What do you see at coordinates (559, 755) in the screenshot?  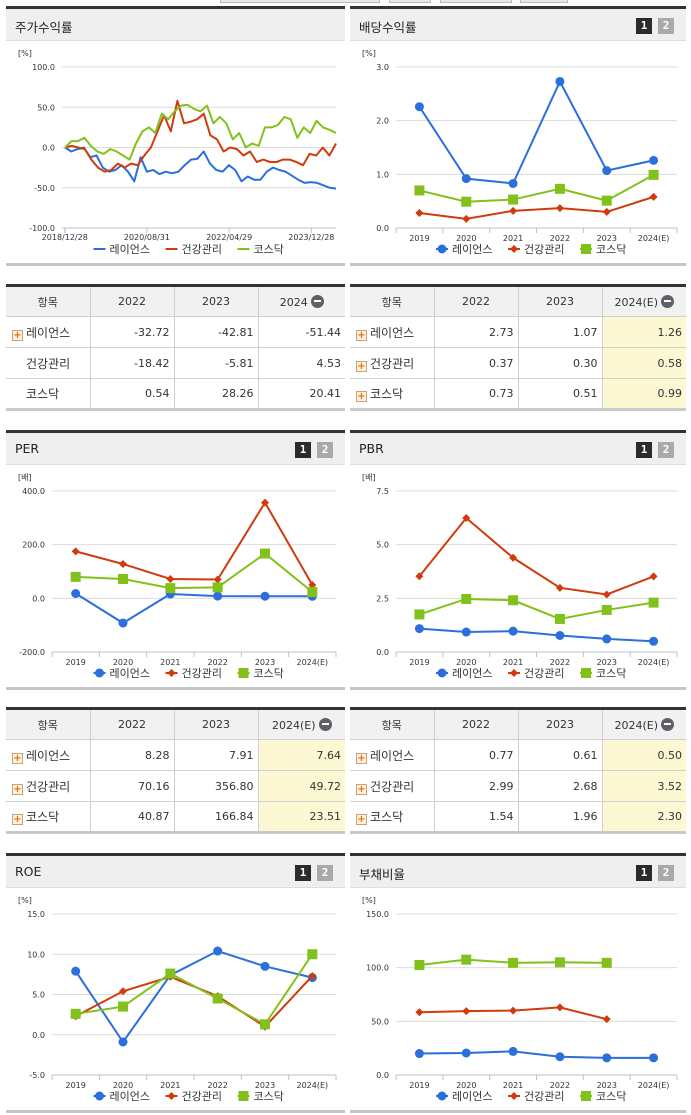 I see `cell-value: 0.61` at bounding box center [559, 755].